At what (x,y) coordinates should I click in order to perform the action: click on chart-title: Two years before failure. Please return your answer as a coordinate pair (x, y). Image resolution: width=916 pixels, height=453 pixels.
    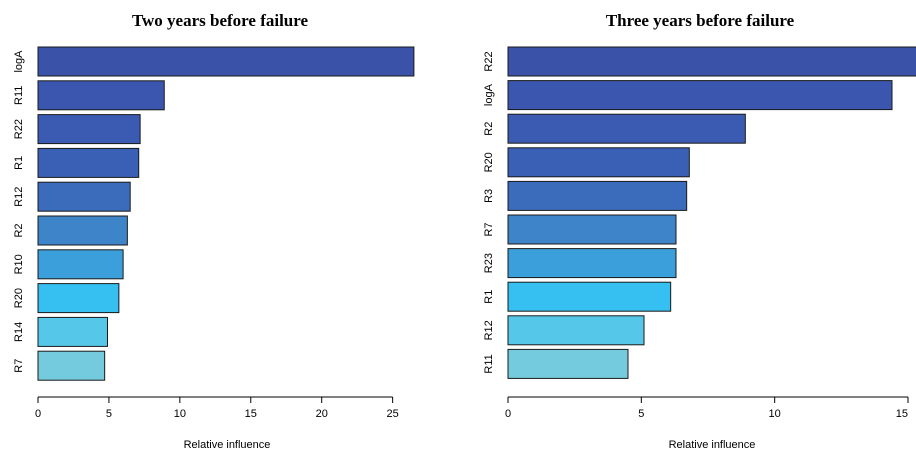
    Looking at the image, I should click on (220, 20).